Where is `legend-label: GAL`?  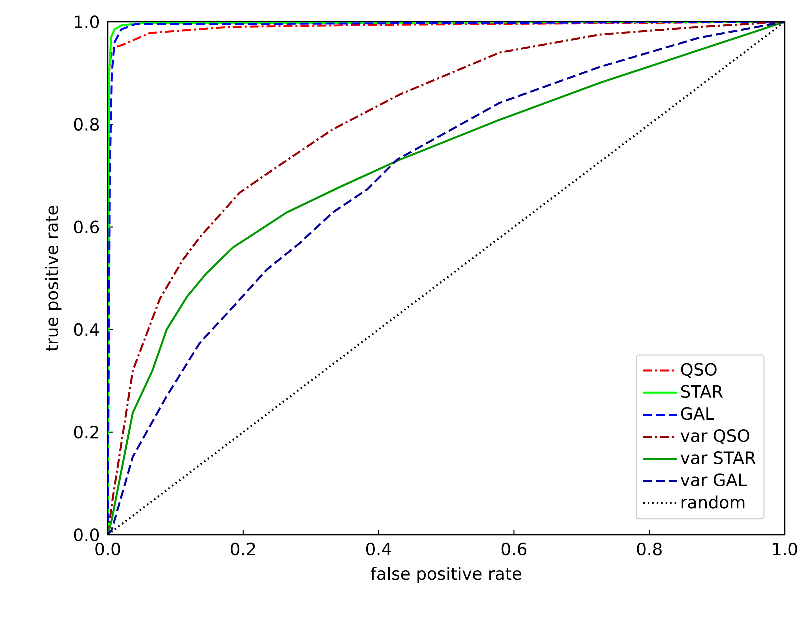
legend-label: GAL is located at coordinates (697, 413).